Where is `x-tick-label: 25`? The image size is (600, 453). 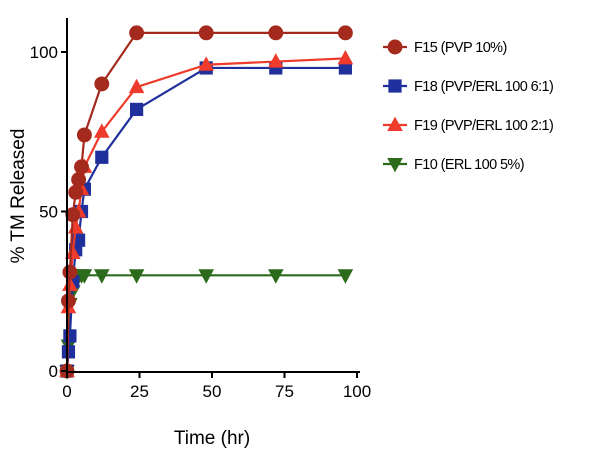 x-tick-label: 25 is located at coordinates (139, 391).